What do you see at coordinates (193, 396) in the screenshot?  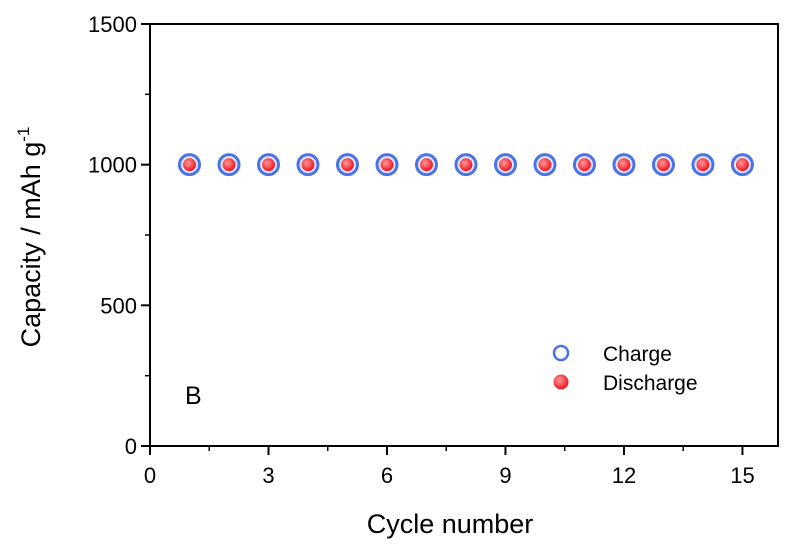 I see `panel-label: B` at bounding box center [193, 396].